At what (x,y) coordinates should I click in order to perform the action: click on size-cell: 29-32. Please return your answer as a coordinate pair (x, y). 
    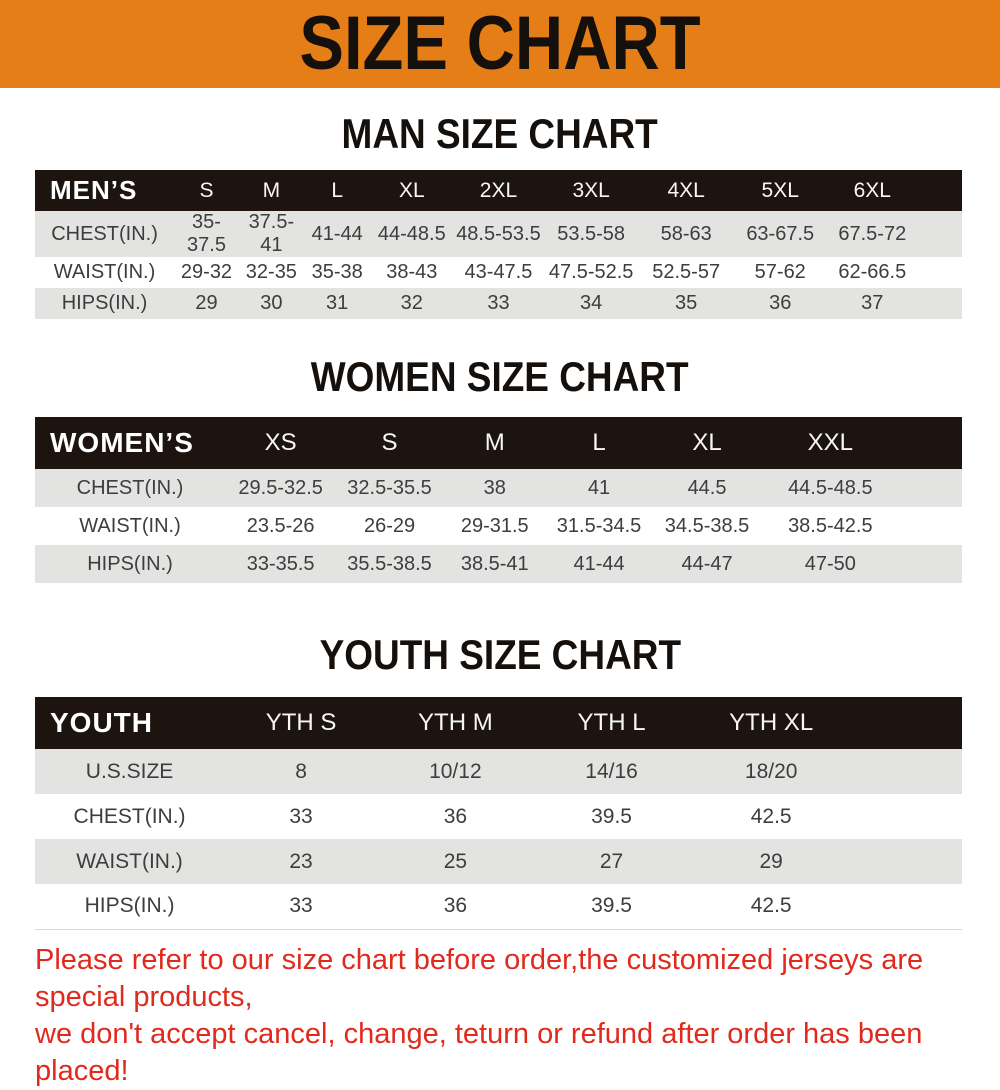
    Looking at the image, I should click on (206, 272).